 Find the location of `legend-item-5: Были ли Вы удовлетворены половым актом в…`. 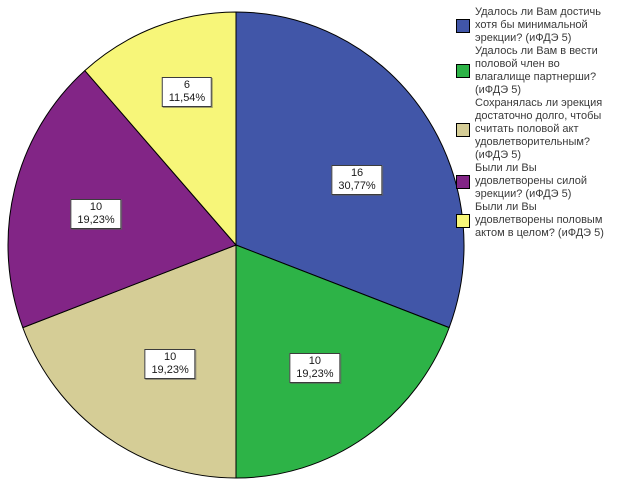

legend-item-5: Были ли Вы удовлетворены половым актом в… is located at coordinates (539, 220).